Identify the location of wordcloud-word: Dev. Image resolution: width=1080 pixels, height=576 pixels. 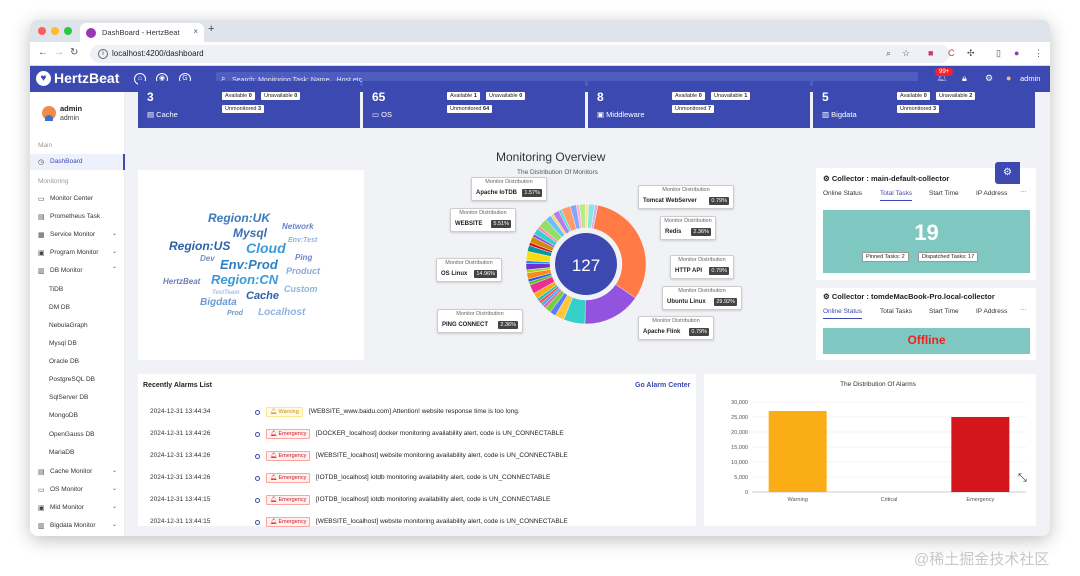
(207, 258).